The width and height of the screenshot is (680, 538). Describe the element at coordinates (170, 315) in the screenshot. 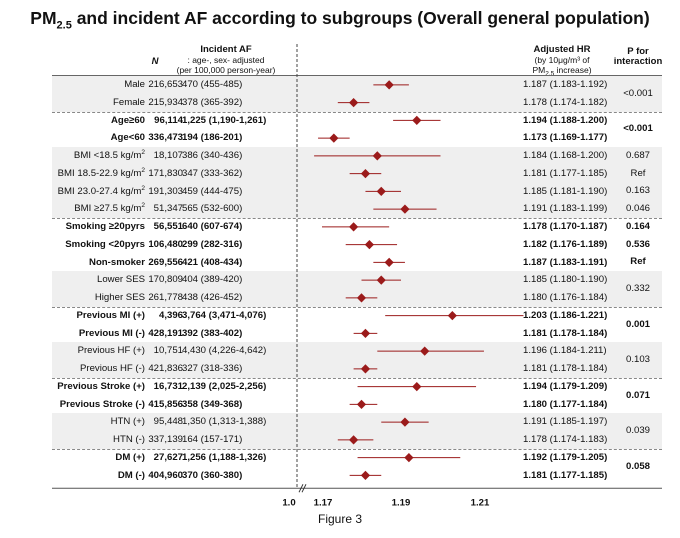

I see `n-value: 4,396` at that location.